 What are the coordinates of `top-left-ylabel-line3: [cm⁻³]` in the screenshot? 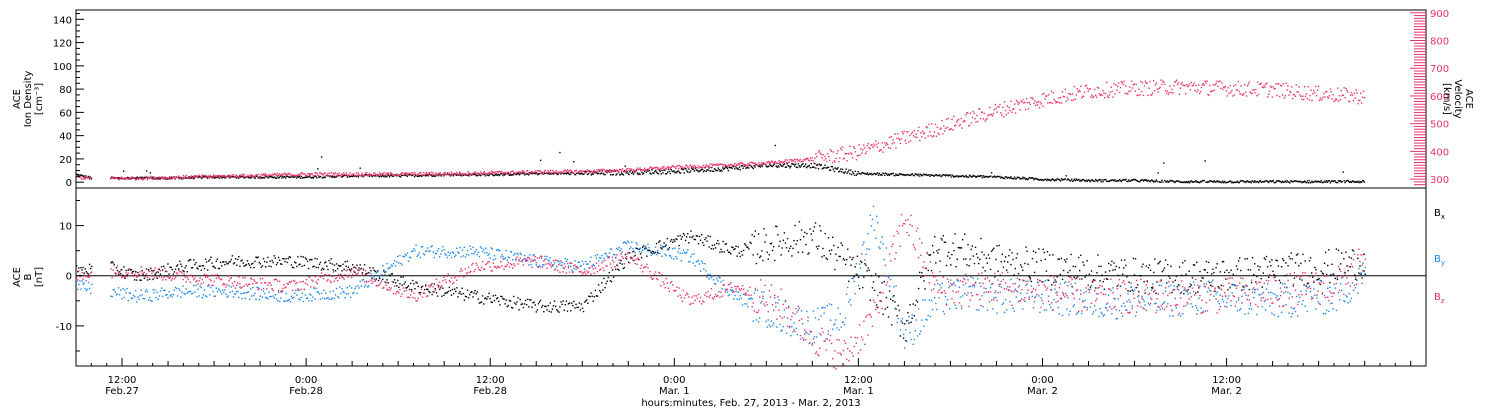 It's located at (39, 99).